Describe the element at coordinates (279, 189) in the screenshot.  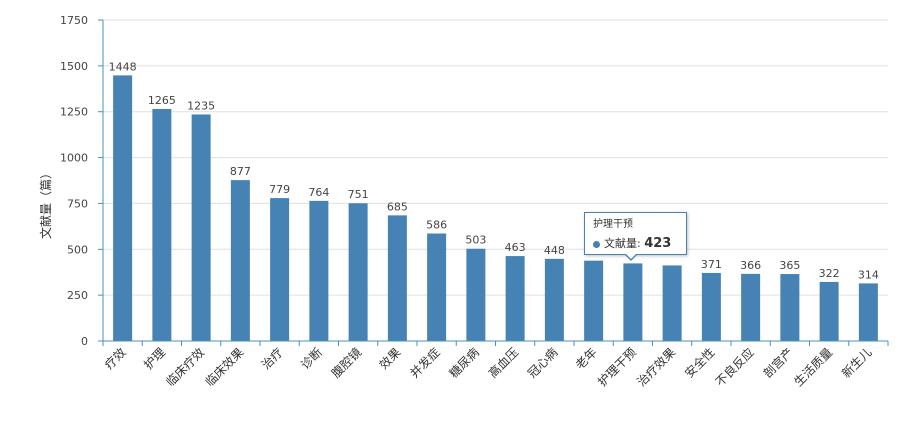
I see `data-label: 779` at that location.